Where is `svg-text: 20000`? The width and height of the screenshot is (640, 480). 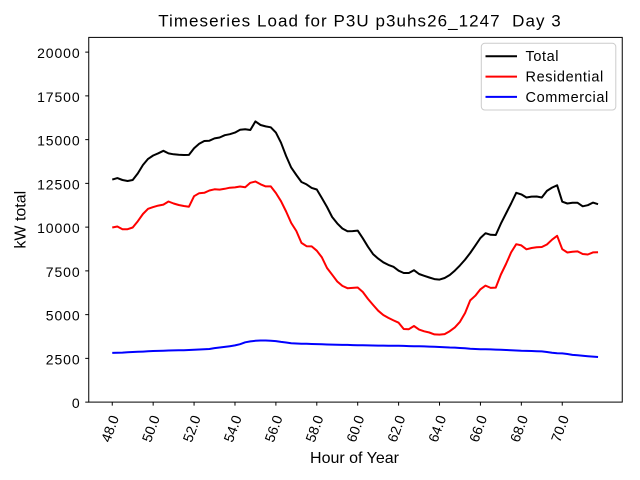 svg-text: 20000 is located at coordinates (58, 53).